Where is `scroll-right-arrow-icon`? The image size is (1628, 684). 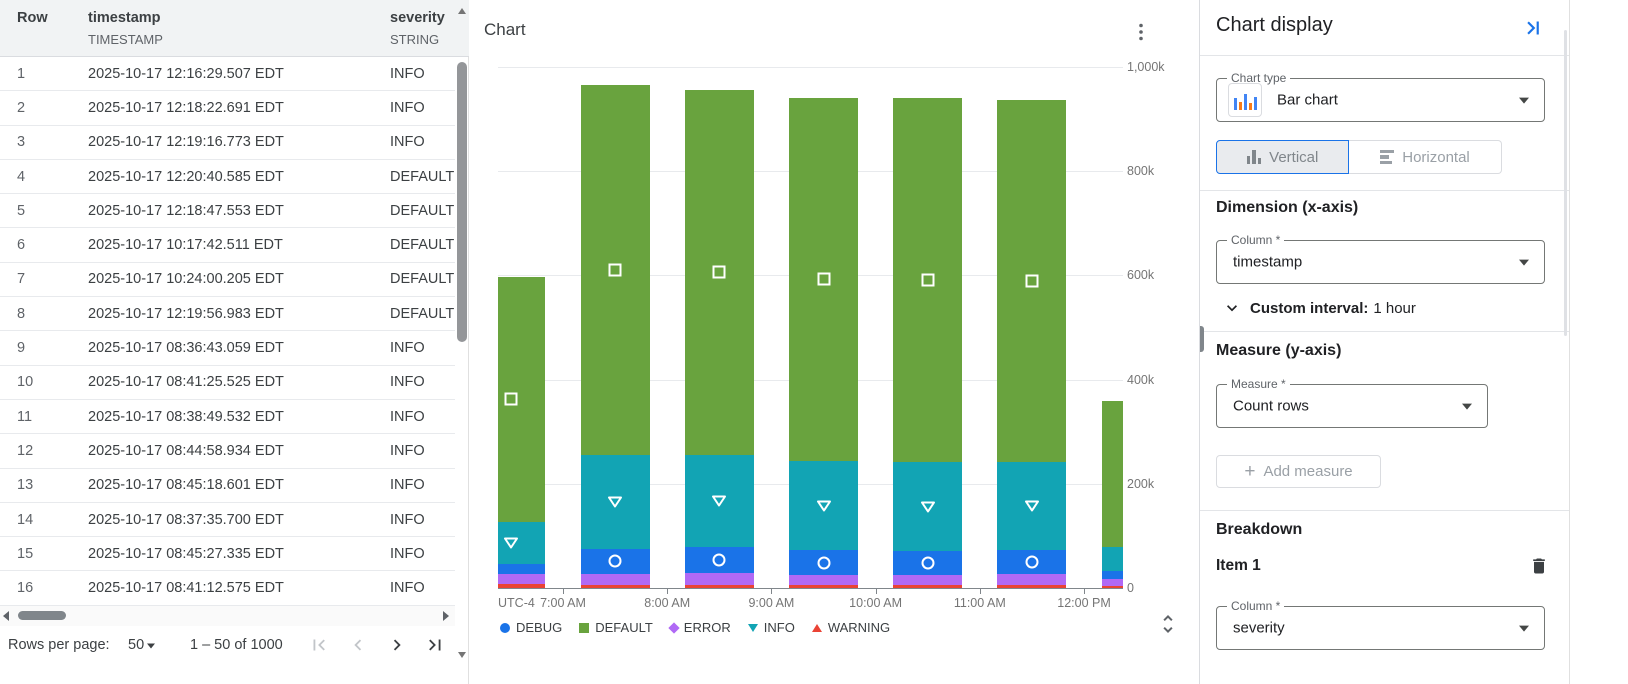
scroll-right-arrow-icon is located at coordinates (446, 616).